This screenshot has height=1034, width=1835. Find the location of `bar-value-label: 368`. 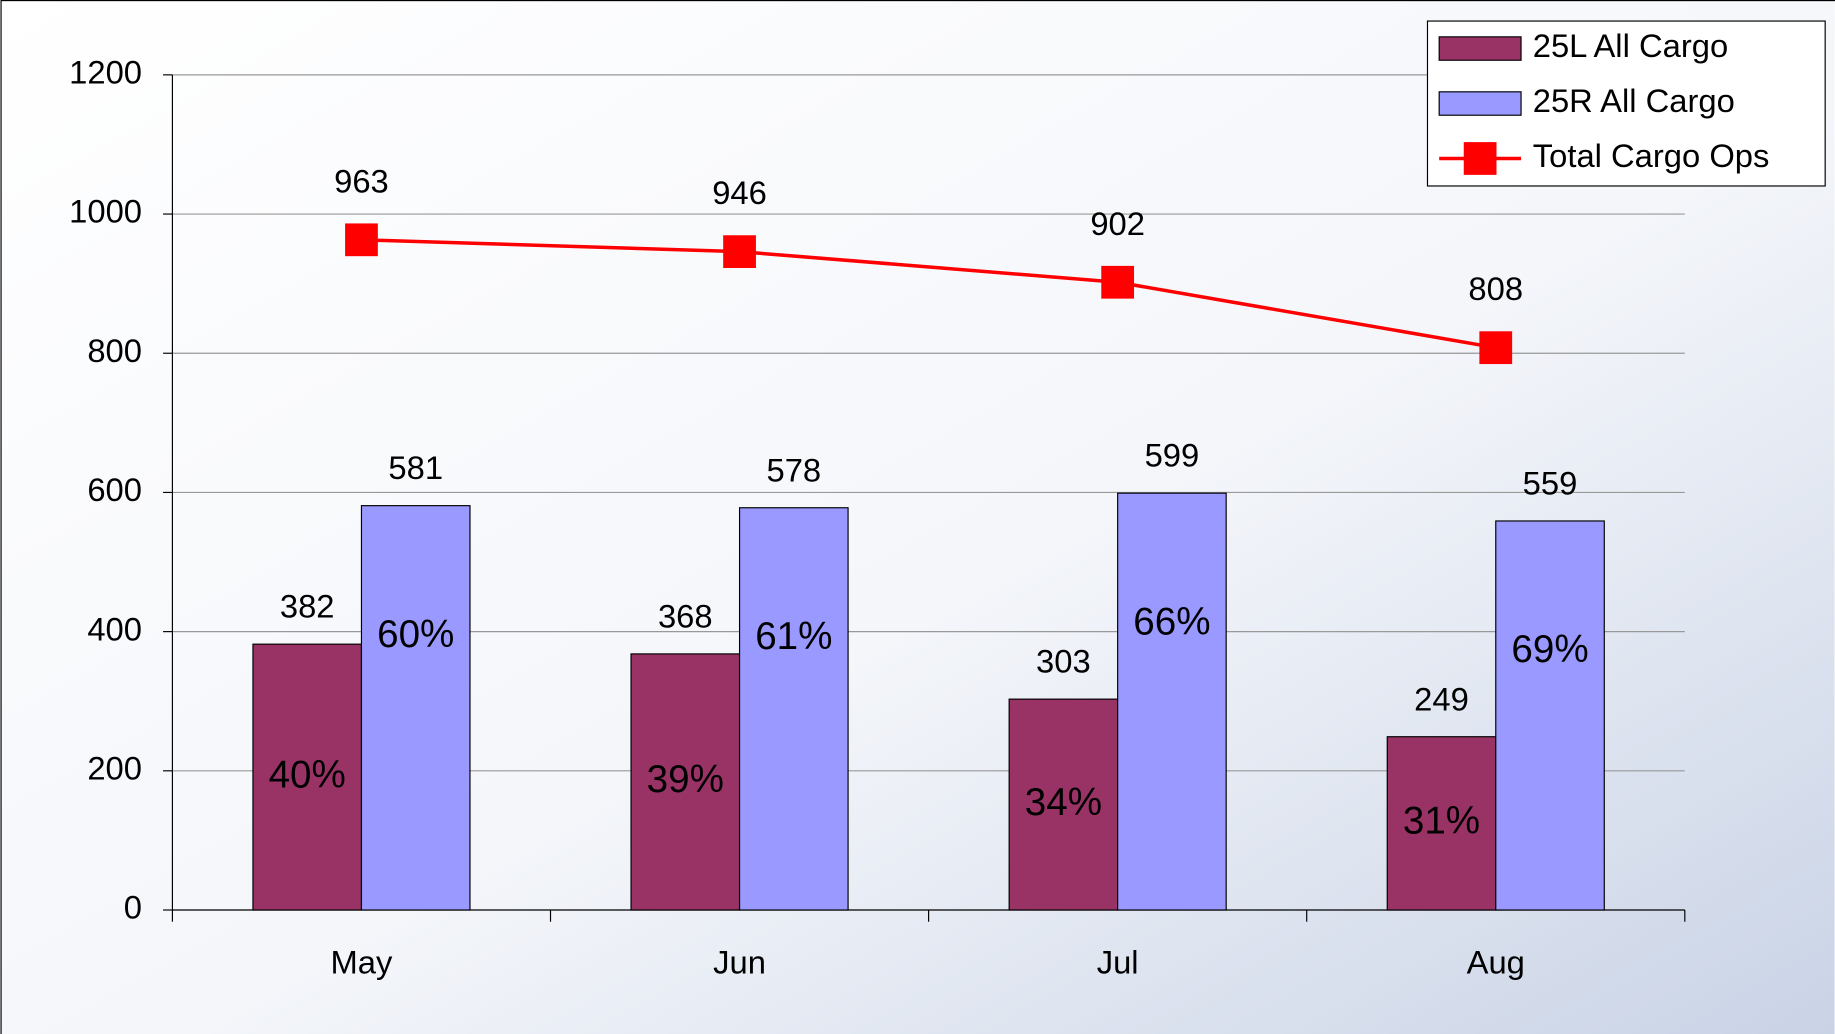

bar-value-label: 368 is located at coordinates (685, 615).